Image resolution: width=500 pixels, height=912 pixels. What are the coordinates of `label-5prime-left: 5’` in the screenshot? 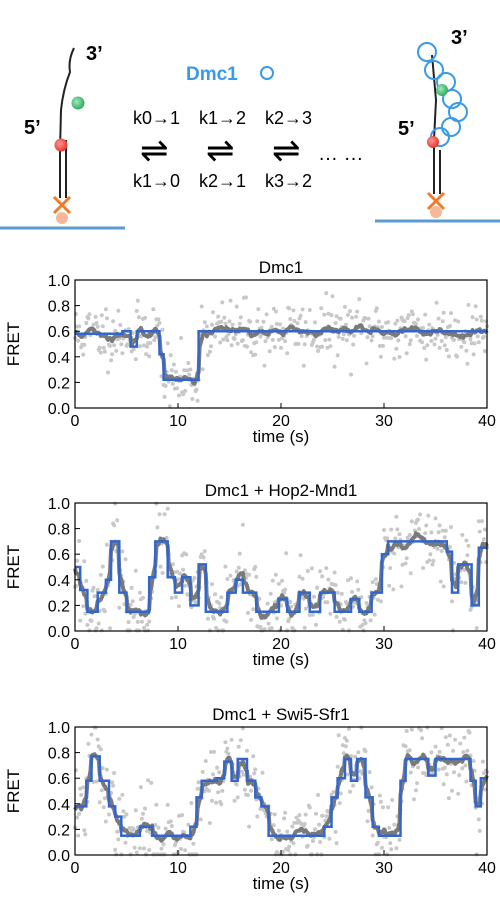 It's located at (32, 128).